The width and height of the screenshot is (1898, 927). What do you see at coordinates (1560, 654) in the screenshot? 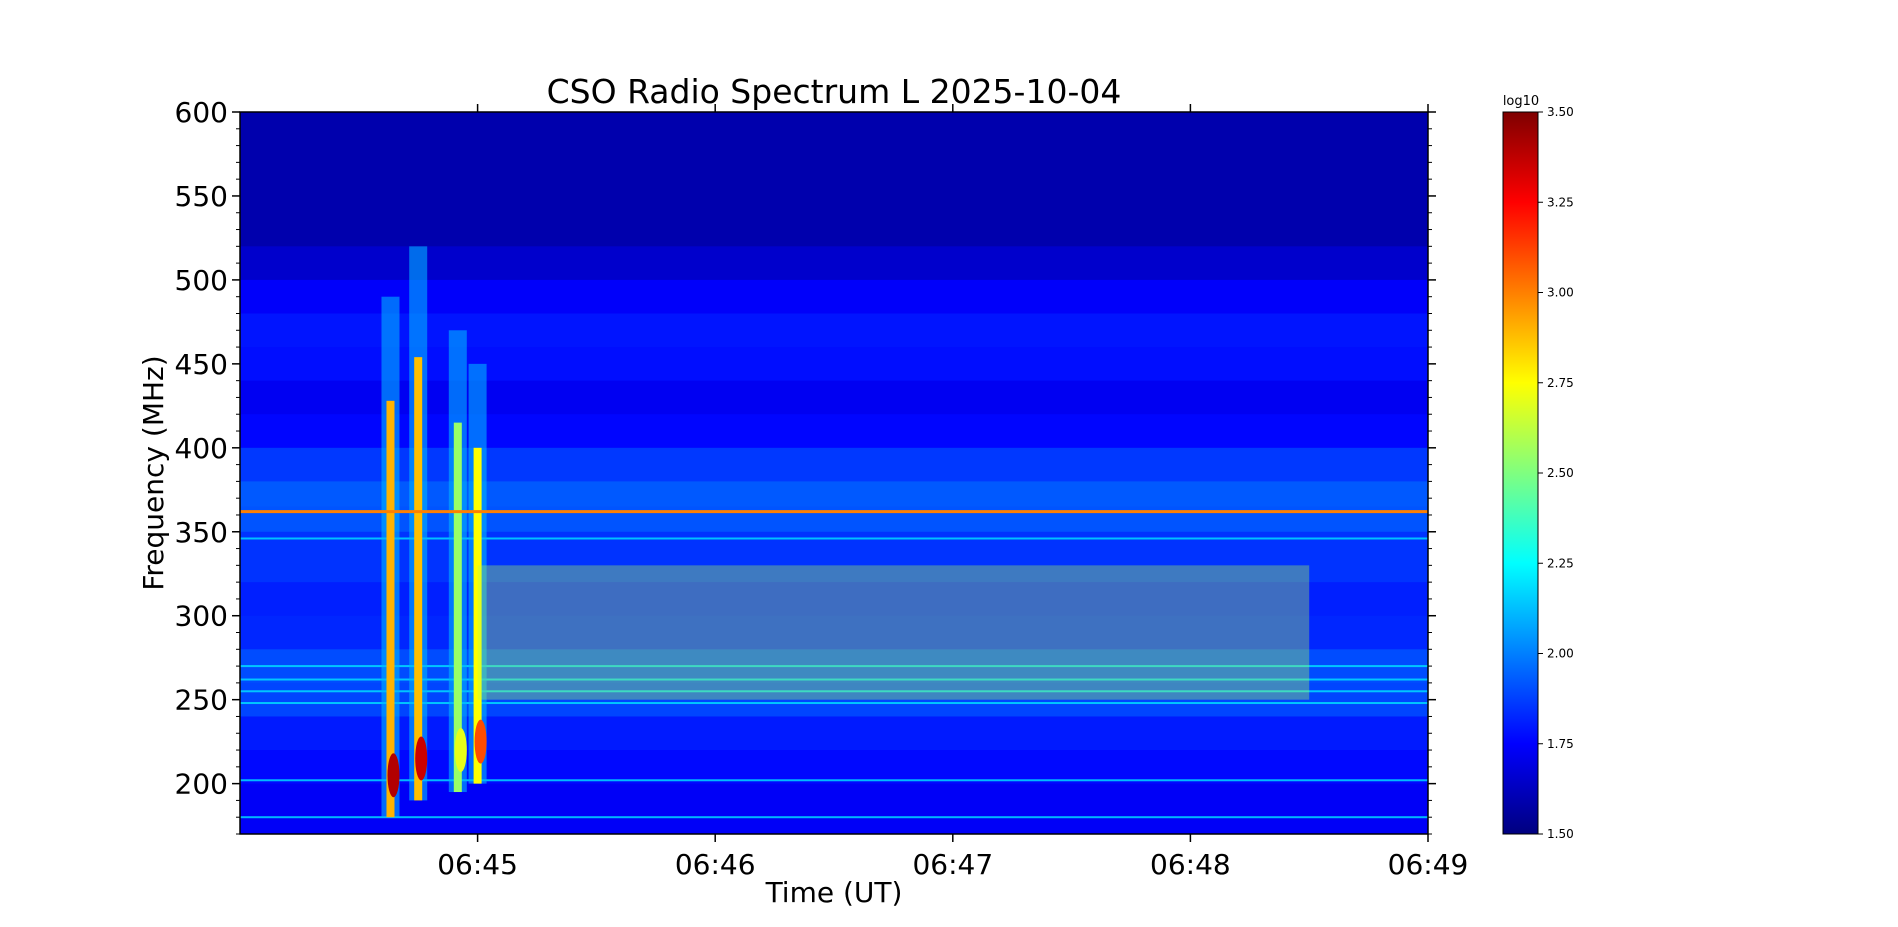
I see `colorbar-tick-label: 2.00` at bounding box center [1560, 654].